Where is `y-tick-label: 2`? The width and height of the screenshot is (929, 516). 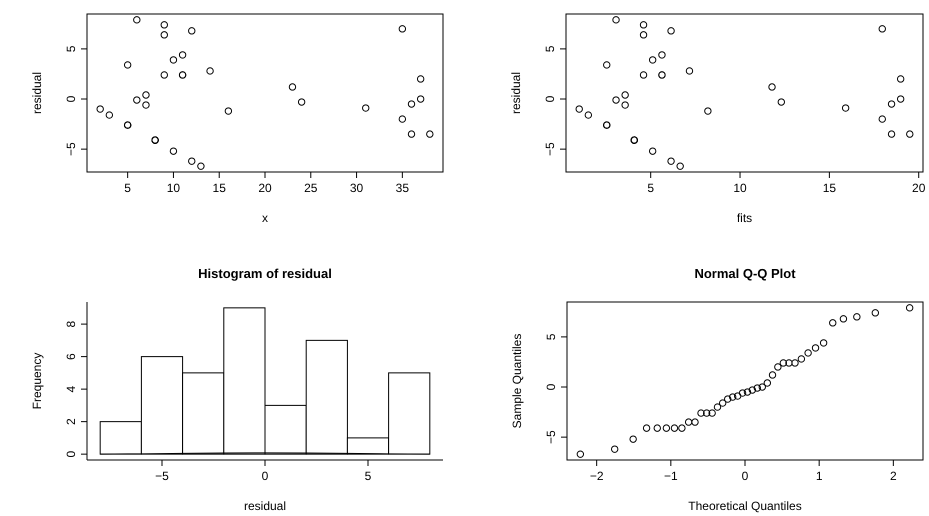 y-tick-label: 2 is located at coordinates (71, 421).